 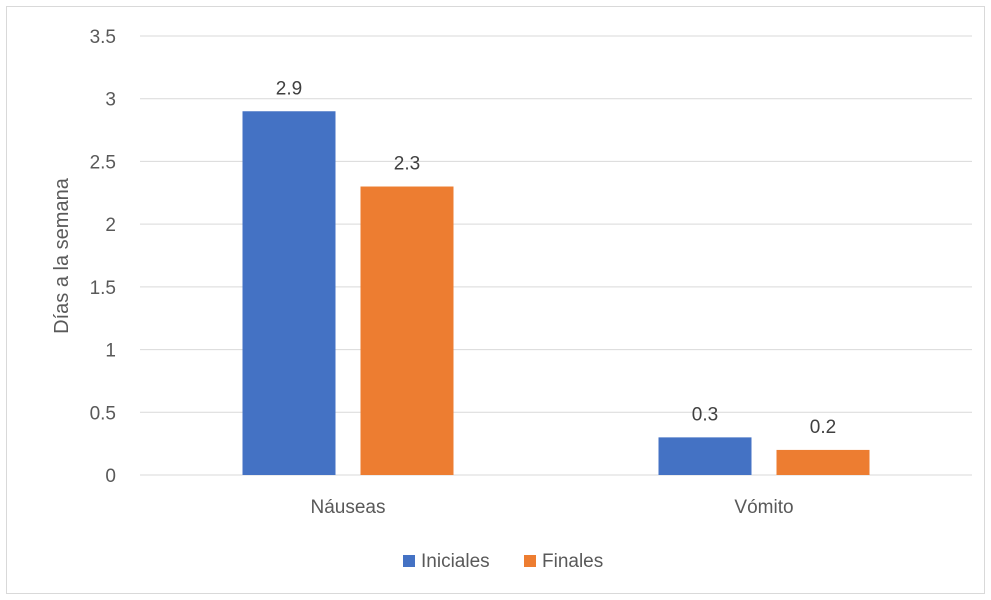 I want to click on x-tick-labels: Náuseas Vómito, so click(x=552, y=507).